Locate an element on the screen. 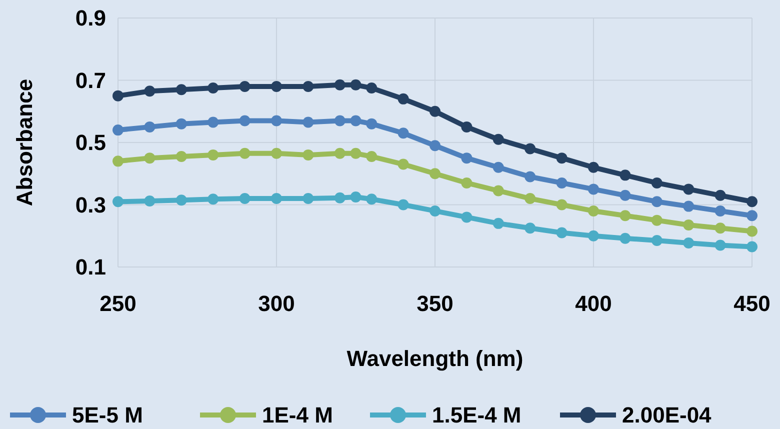  y-tick-label: 0.9 is located at coordinates (90, 18).